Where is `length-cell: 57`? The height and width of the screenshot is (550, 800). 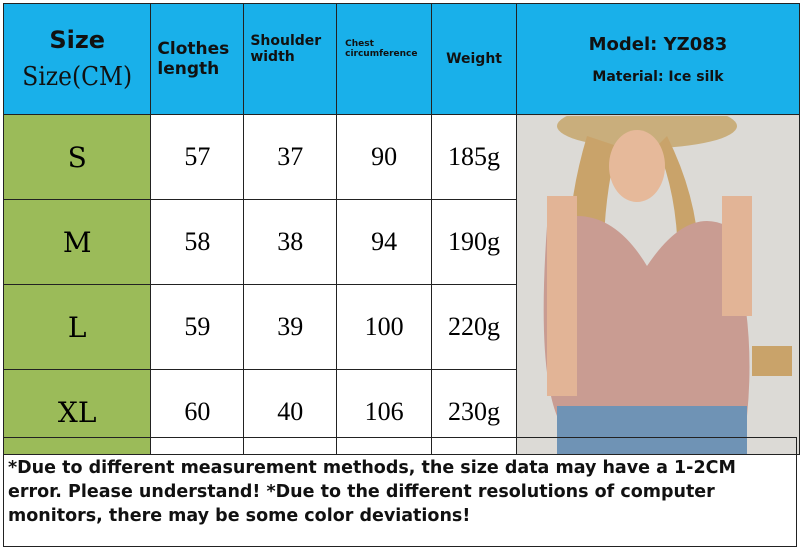
length-cell: 57 is located at coordinates (197, 157).